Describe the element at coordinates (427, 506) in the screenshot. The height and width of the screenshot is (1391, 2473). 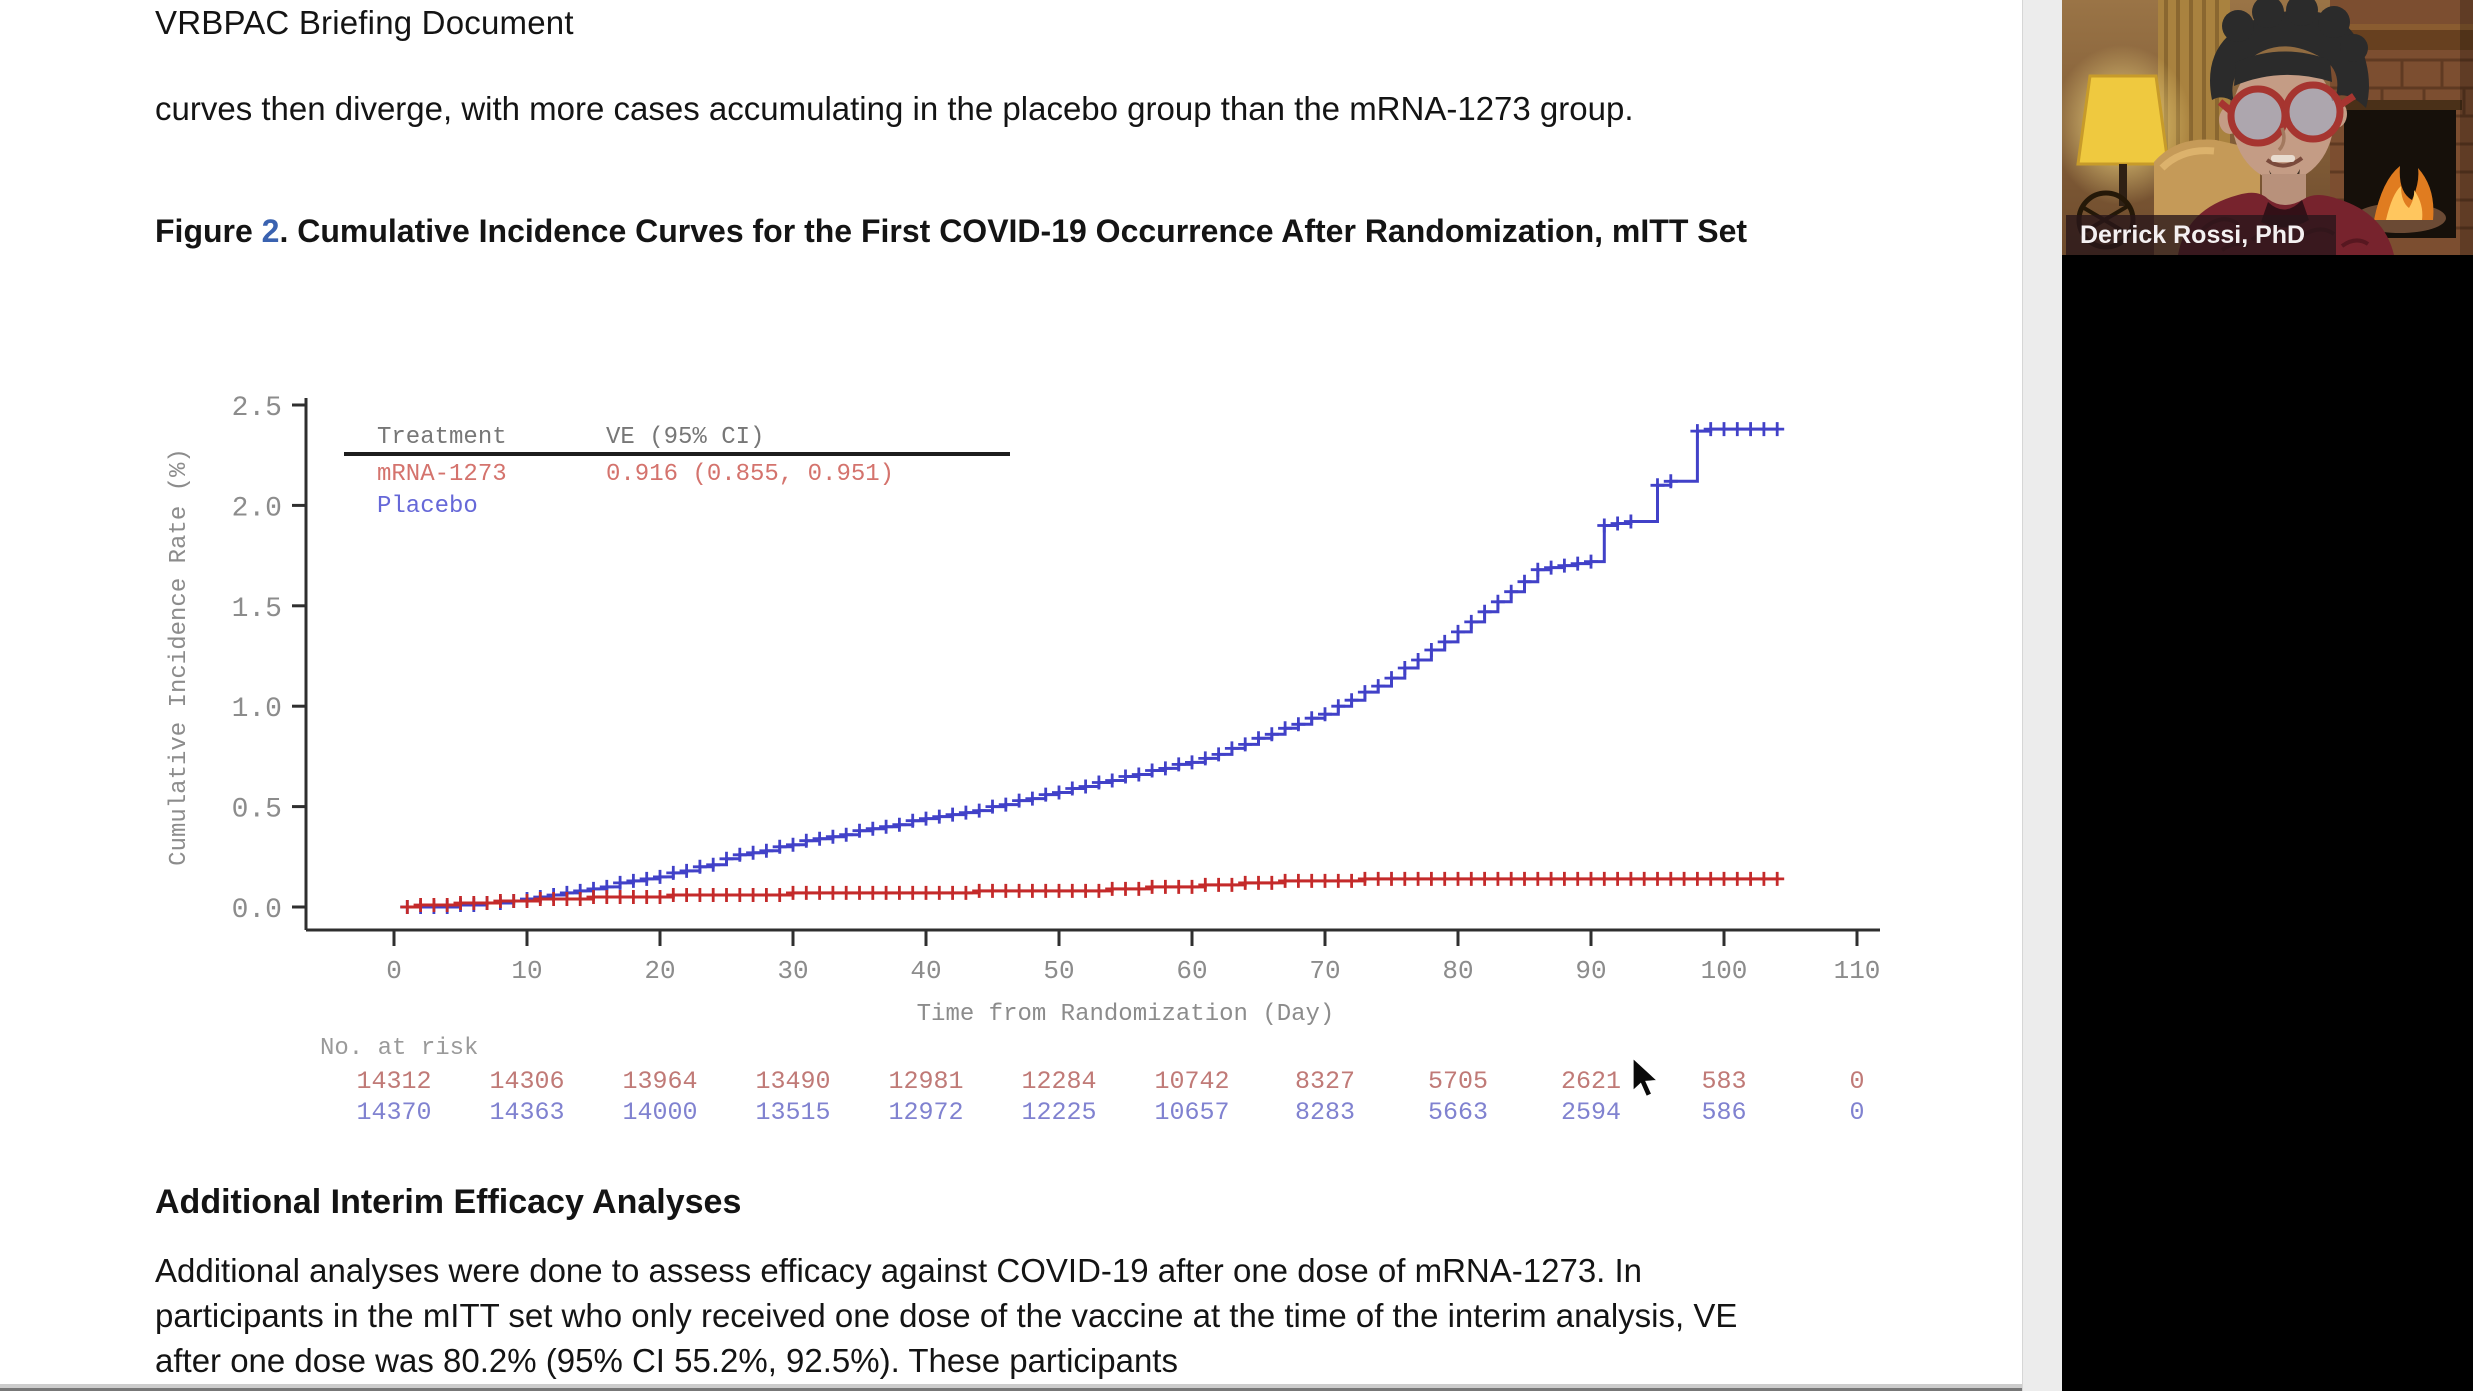
I see `svg-text: Placebo` at that location.